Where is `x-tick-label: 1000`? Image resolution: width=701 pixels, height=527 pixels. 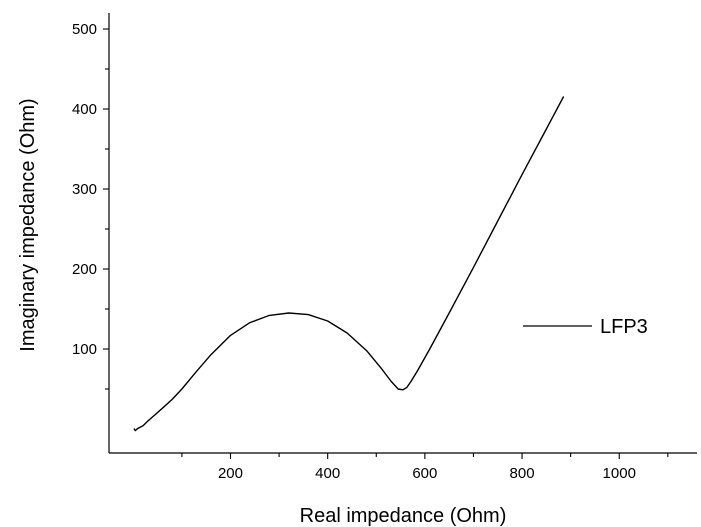
x-tick-label: 1000 is located at coordinates (619, 473).